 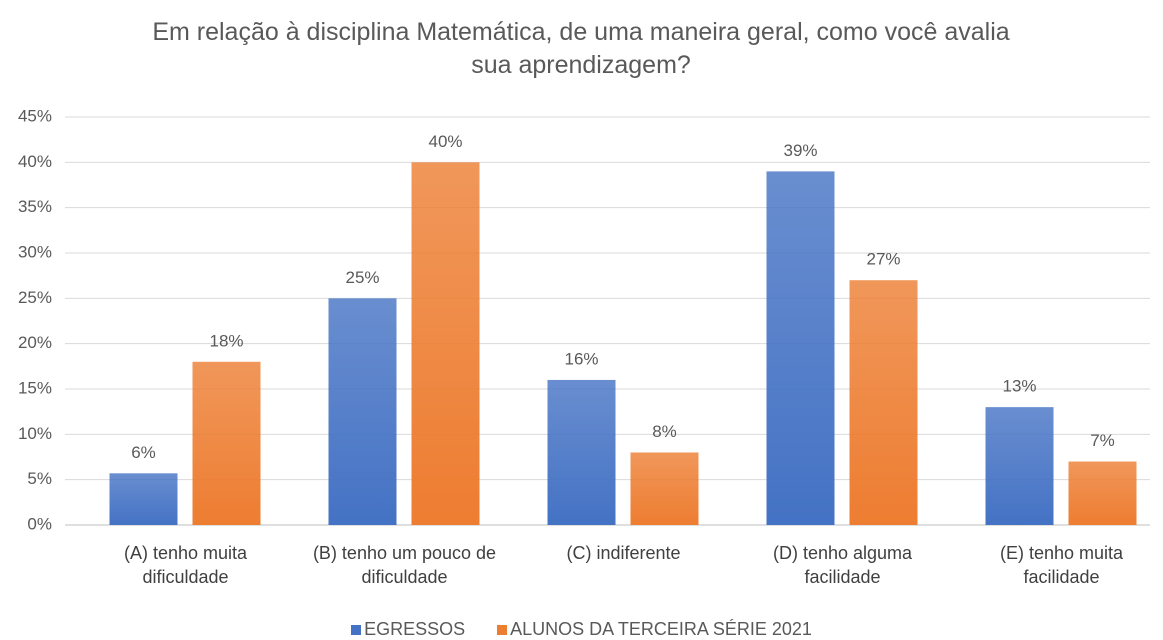 I want to click on data-label: 16%, so click(x=581, y=358).